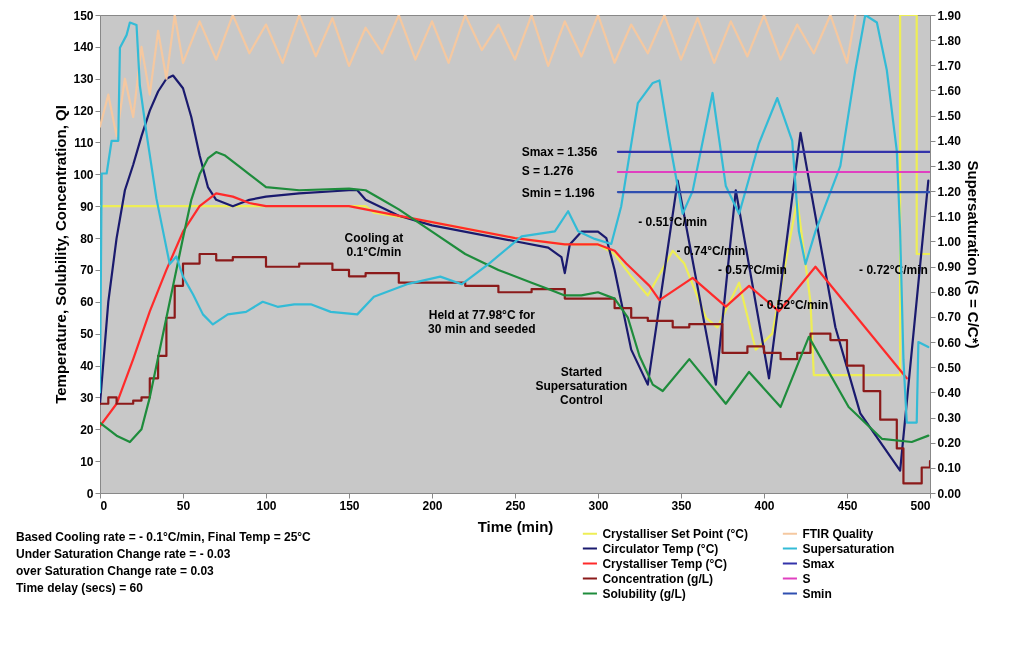  Describe the element at coordinates (949, 116) in the screenshot. I see `y2-tick-label: 1.50` at that location.